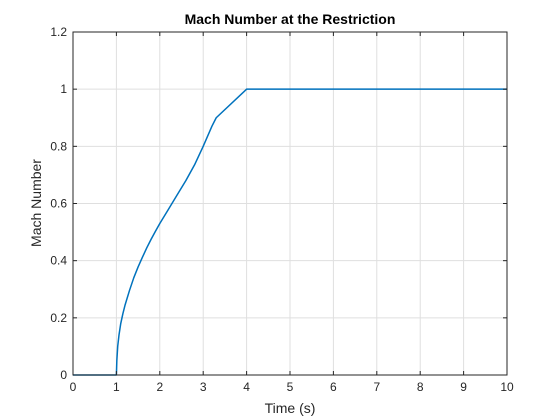 This screenshot has height=420, width=560. What do you see at coordinates (333, 387) in the screenshot?
I see `x-tick-label: 6` at bounding box center [333, 387].